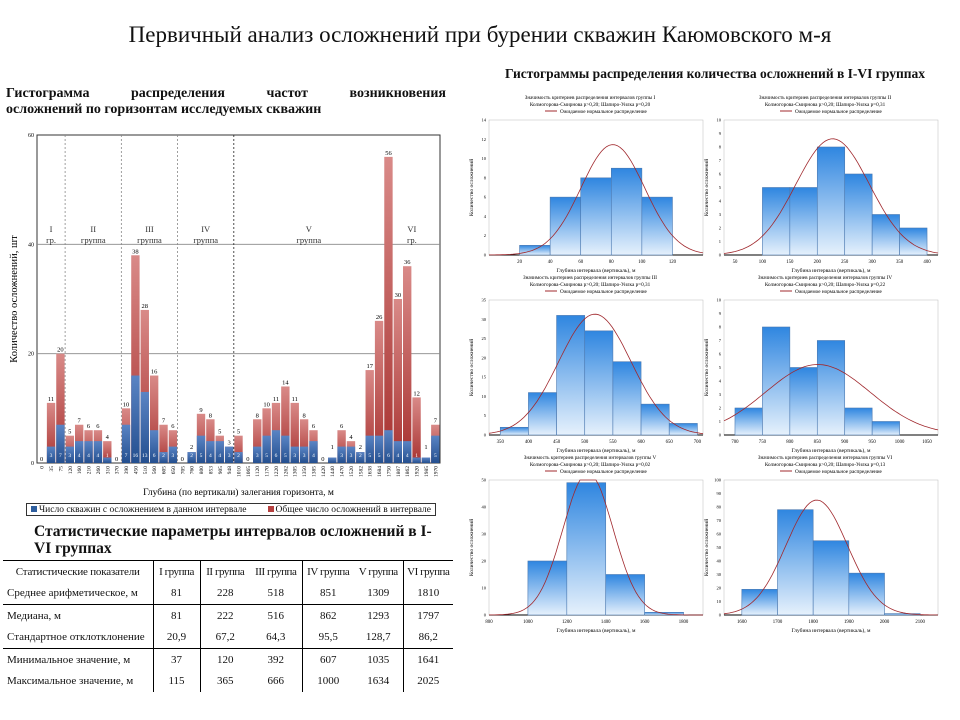 The height and width of the screenshot is (720, 960). Describe the element at coordinates (485, 177) in the screenshot. I see `y-tick-label: 8` at that location.